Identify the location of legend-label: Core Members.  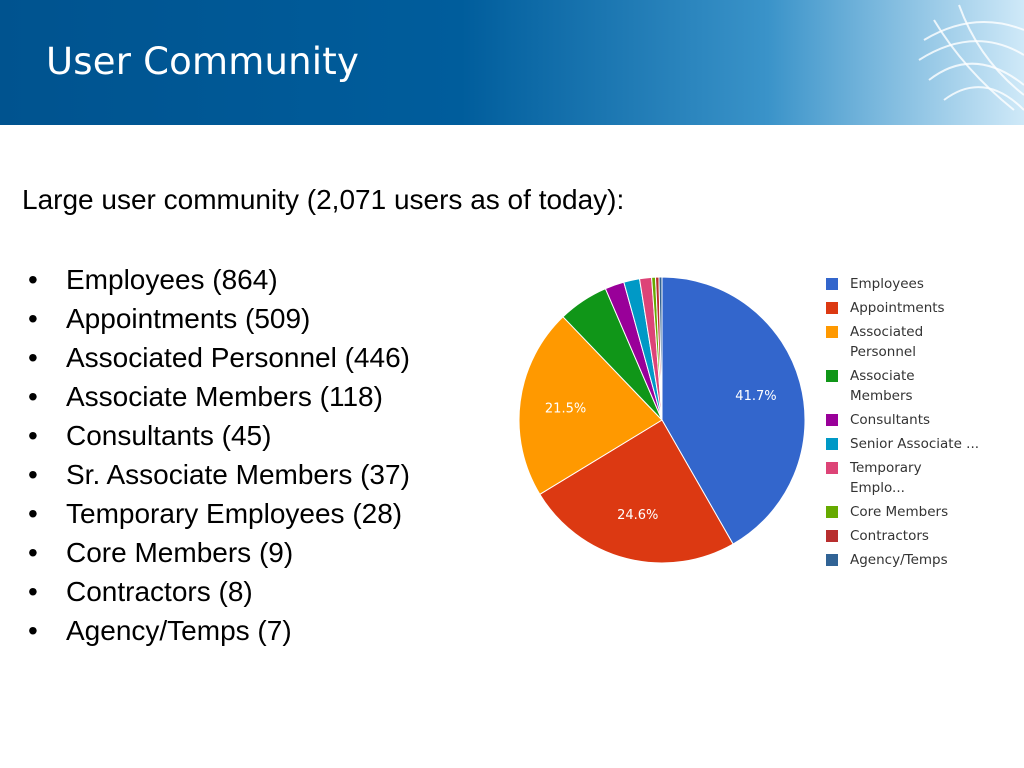
(899, 512).